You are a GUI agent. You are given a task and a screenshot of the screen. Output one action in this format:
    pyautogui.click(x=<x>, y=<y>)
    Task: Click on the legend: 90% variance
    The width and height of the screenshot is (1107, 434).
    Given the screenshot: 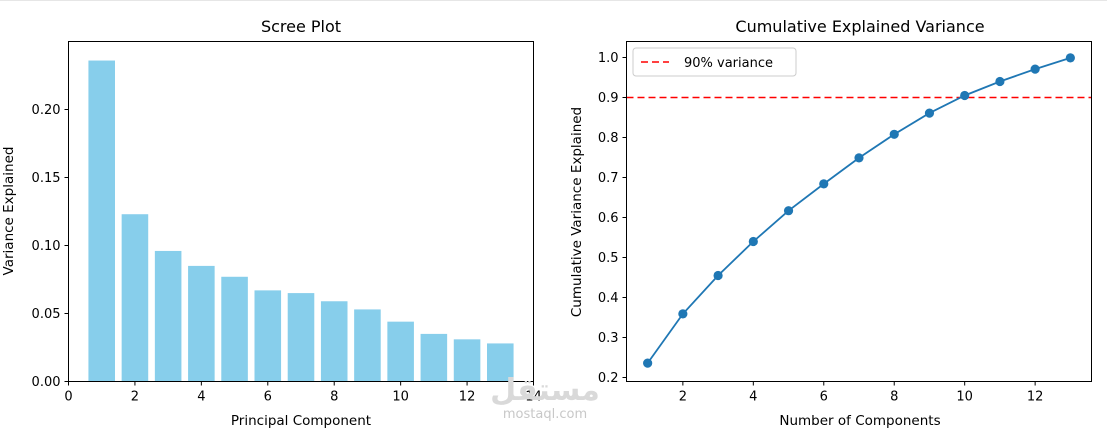 What is the action you would take?
    pyautogui.click(x=714, y=62)
    